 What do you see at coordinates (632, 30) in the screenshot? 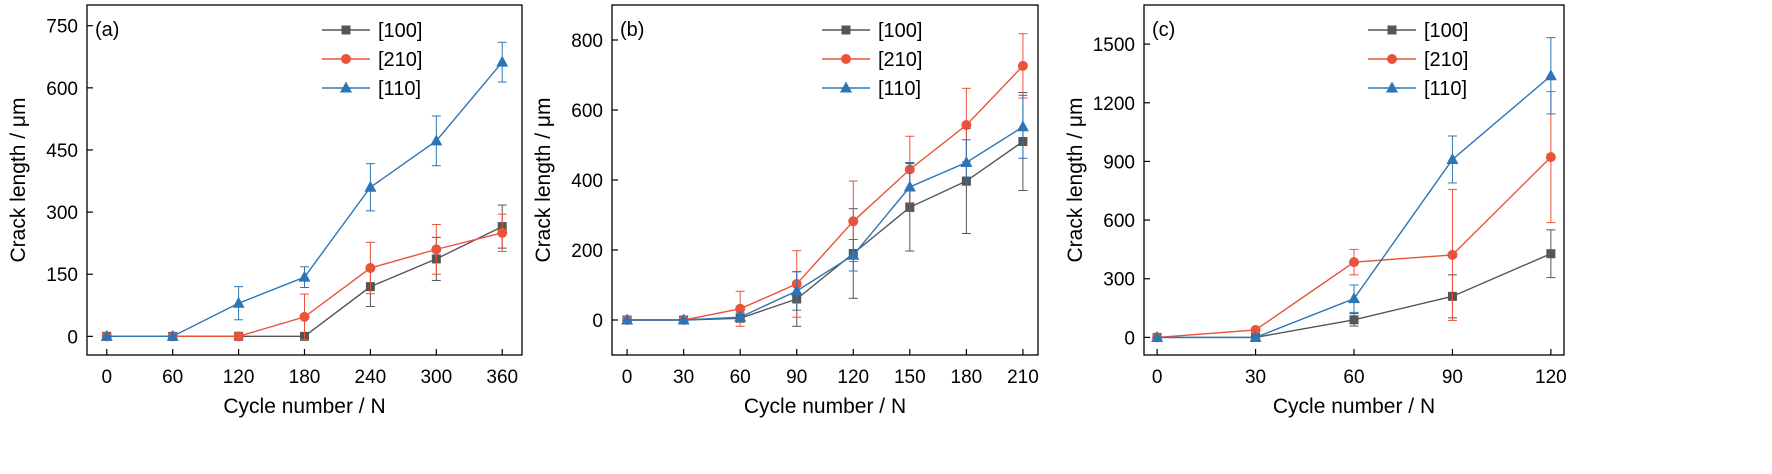
I see `panel-label: (b)` at bounding box center [632, 30].